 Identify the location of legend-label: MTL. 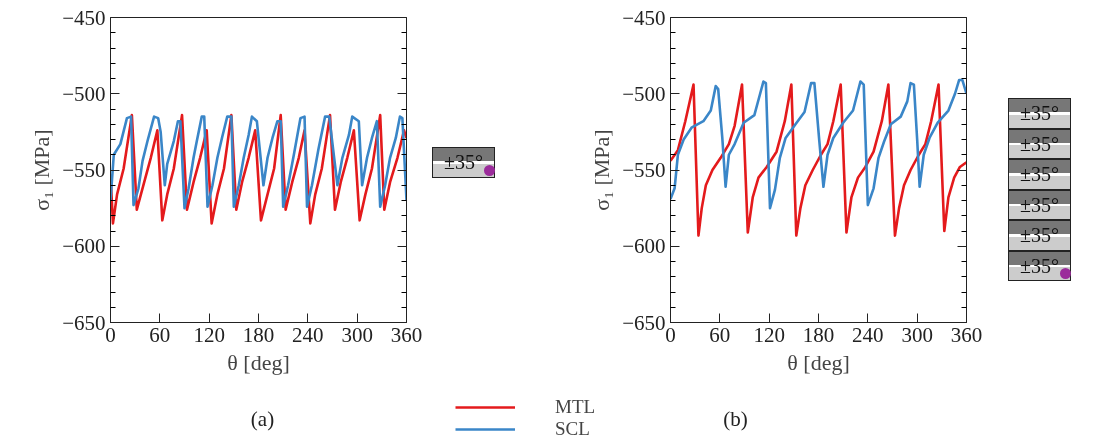
(575, 407).